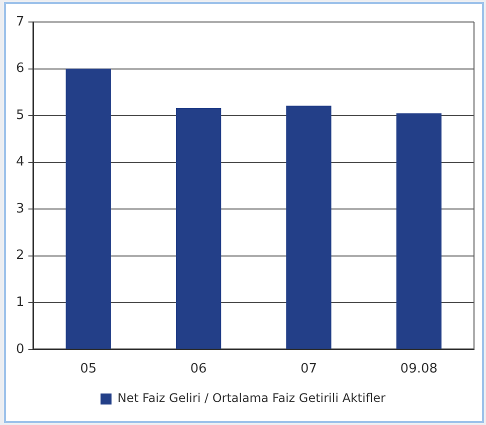 The image size is (486, 425). What do you see at coordinates (20, 256) in the screenshot?
I see `y-tick-label: 2` at bounding box center [20, 256].